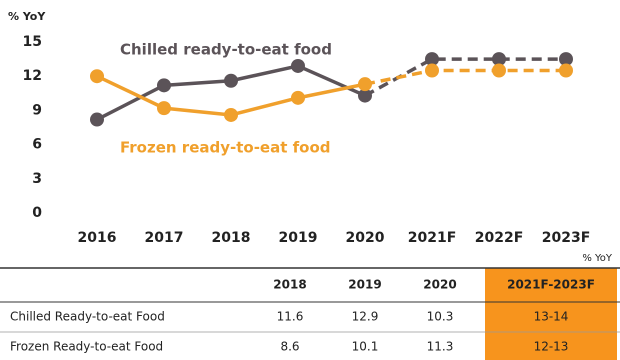 The height and width of the screenshot is (360, 620). What do you see at coordinates (289, 285) in the screenshot?
I see `column-header: 2018` at bounding box center [289, 285].